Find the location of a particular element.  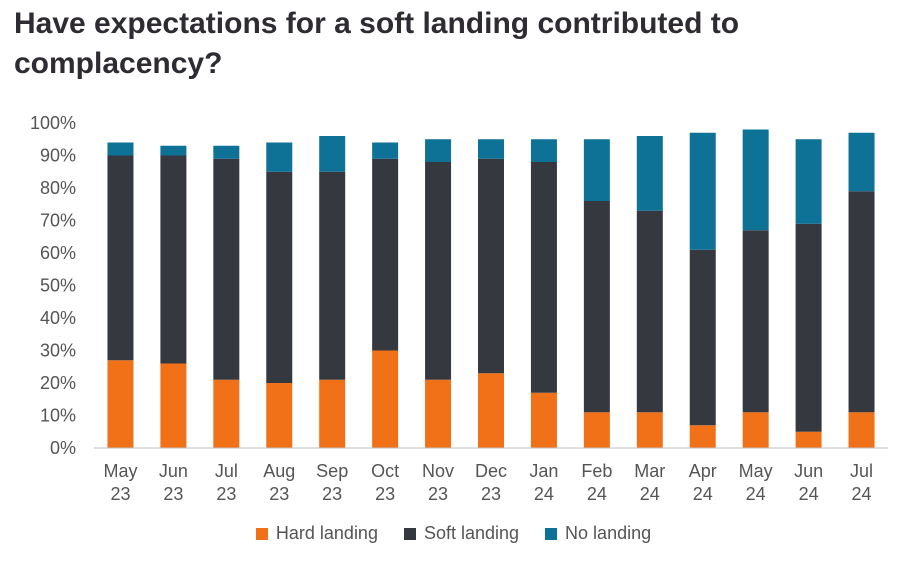

y-tick-label: 100% is located at coordinates (53, 123).